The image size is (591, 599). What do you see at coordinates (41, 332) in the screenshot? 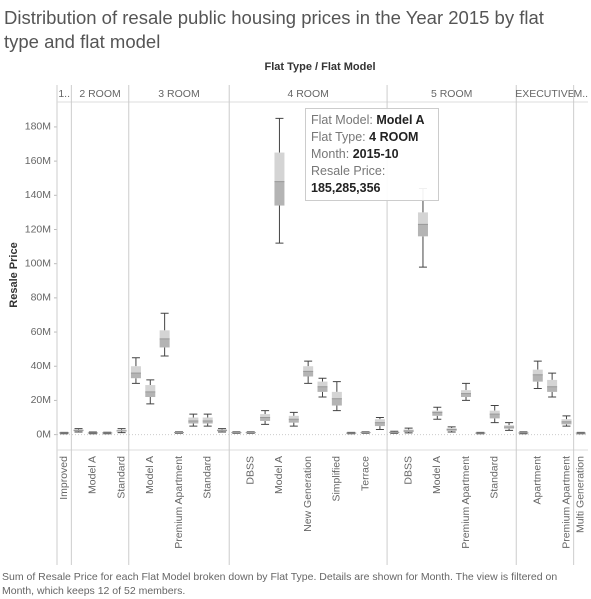
I see `y-tick-label: 60M` at bounding box center [41, 332].